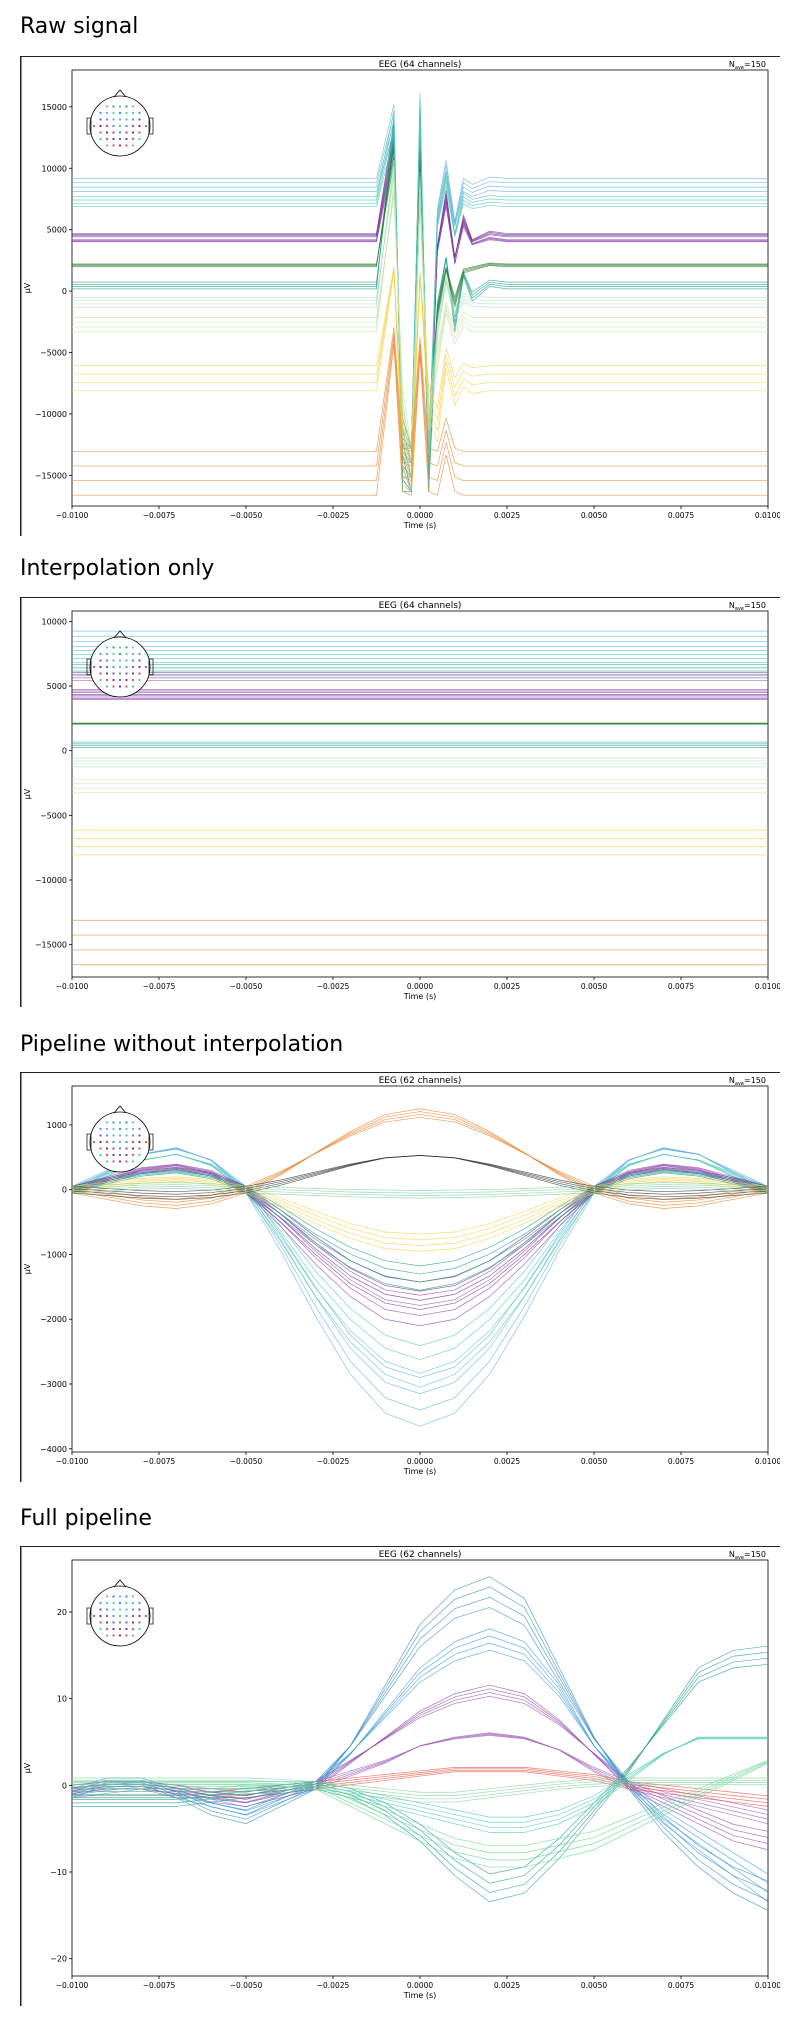 The height and width of the screenshot is (2028, 800). Describe the element at coordinates (64, 1785) in the screenshot. I see `y-tick-label: 0` at that location.